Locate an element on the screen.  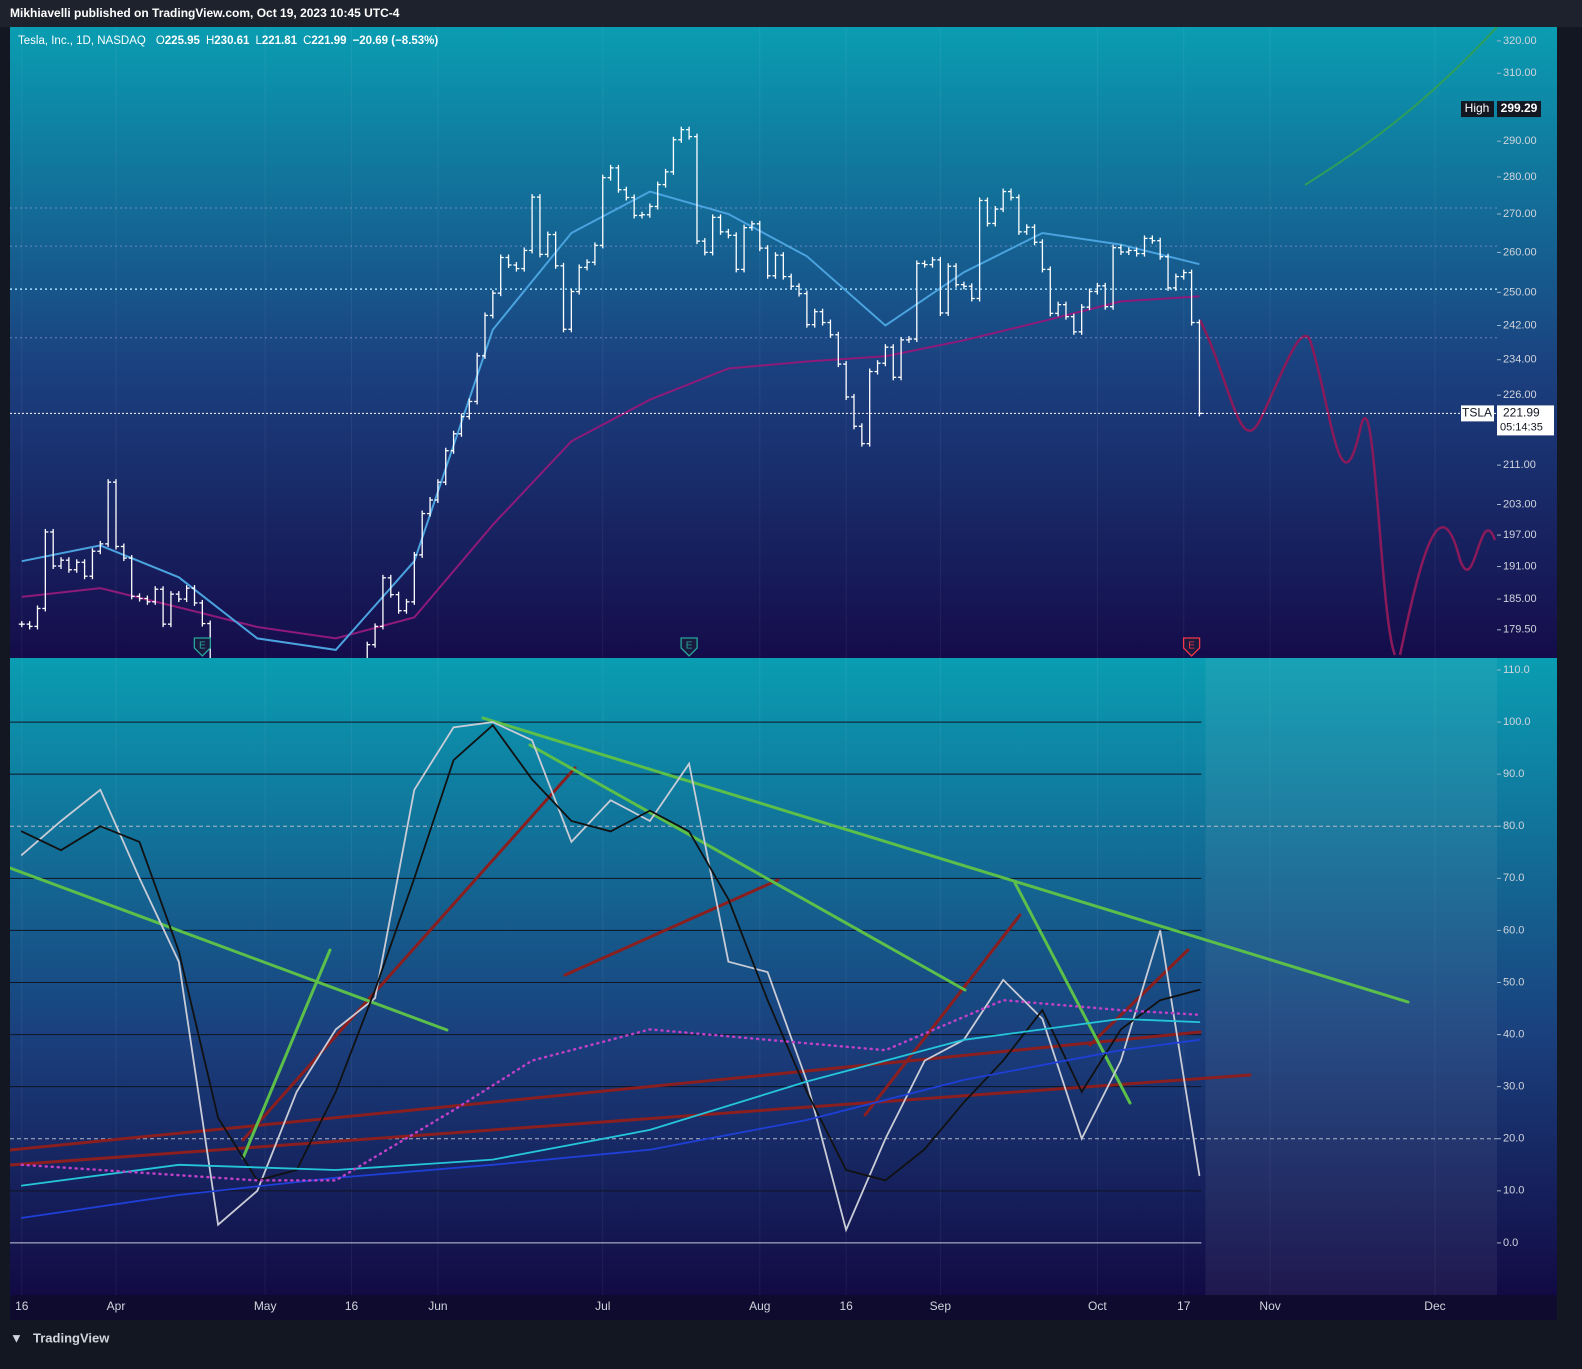
y-tick-label: 234.00 is located at coordinates (1520, 360).